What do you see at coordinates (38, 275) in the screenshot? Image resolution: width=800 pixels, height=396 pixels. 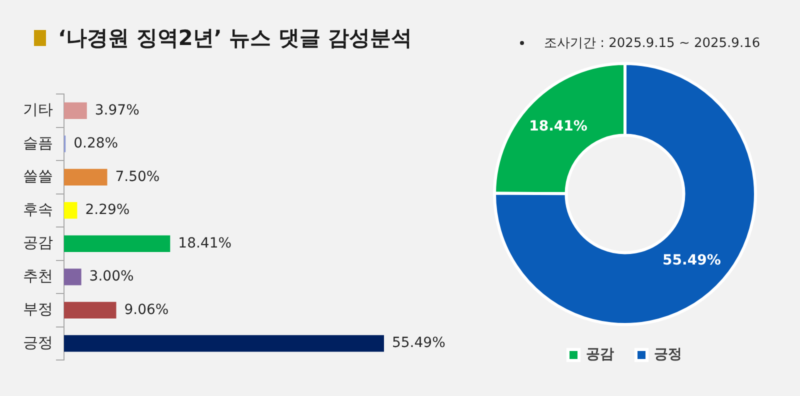 I see `y-tick-label: 추천` at bounding box center [38, 275].